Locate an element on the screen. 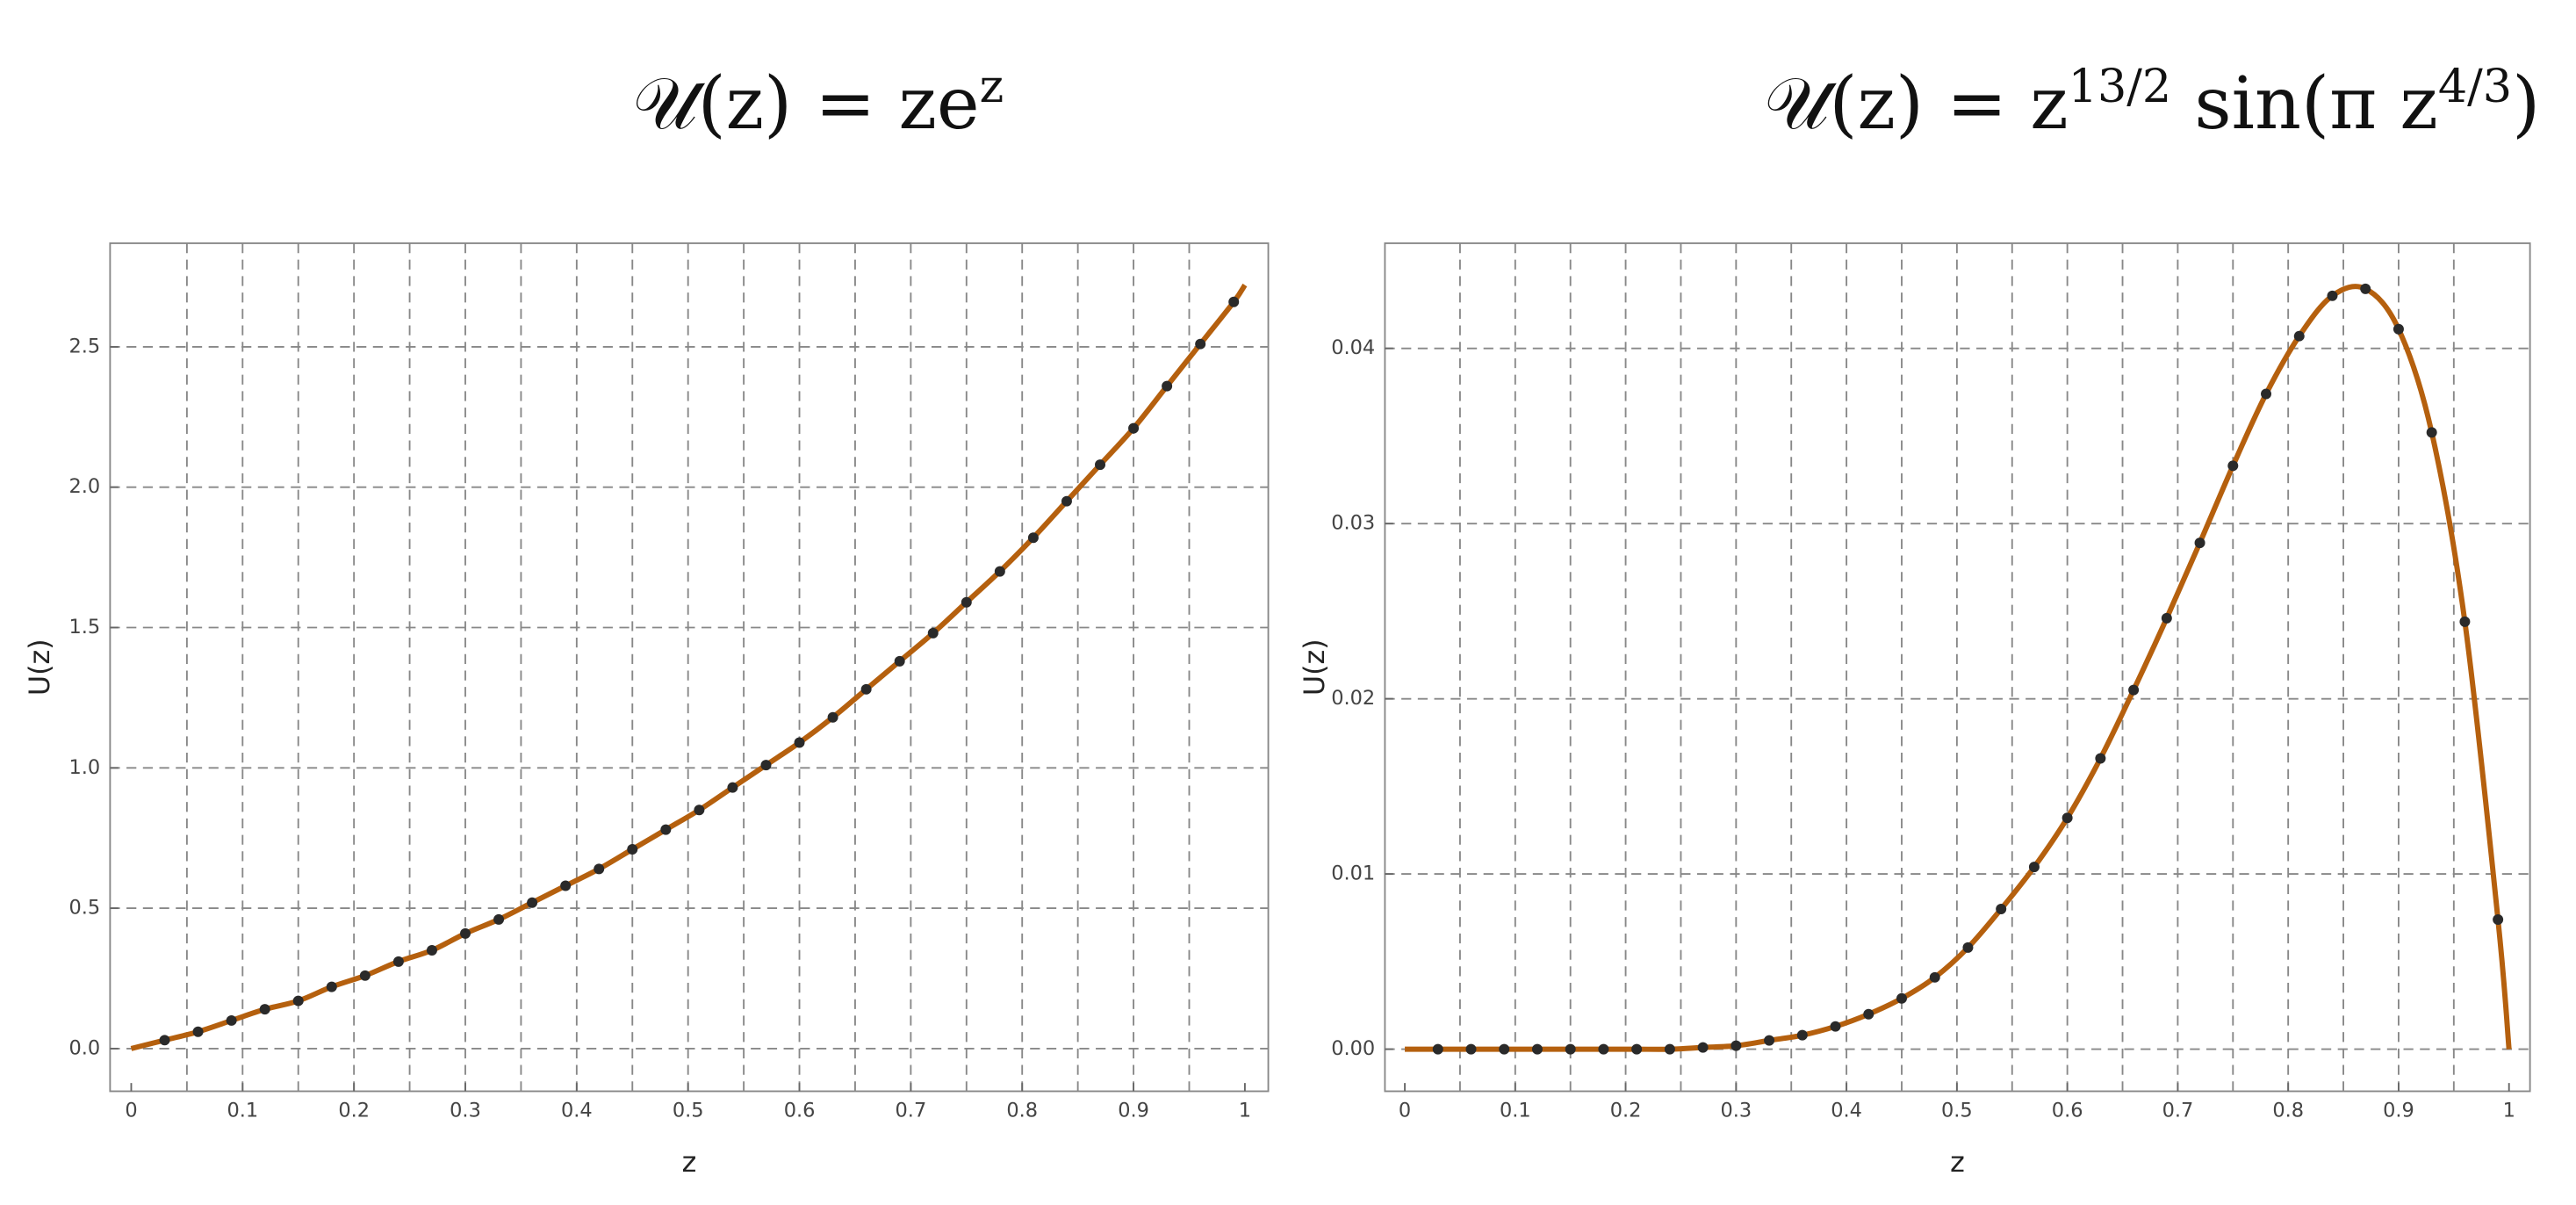  title-text: 𝒰(z) = ze is located at coordinates (805, 104).